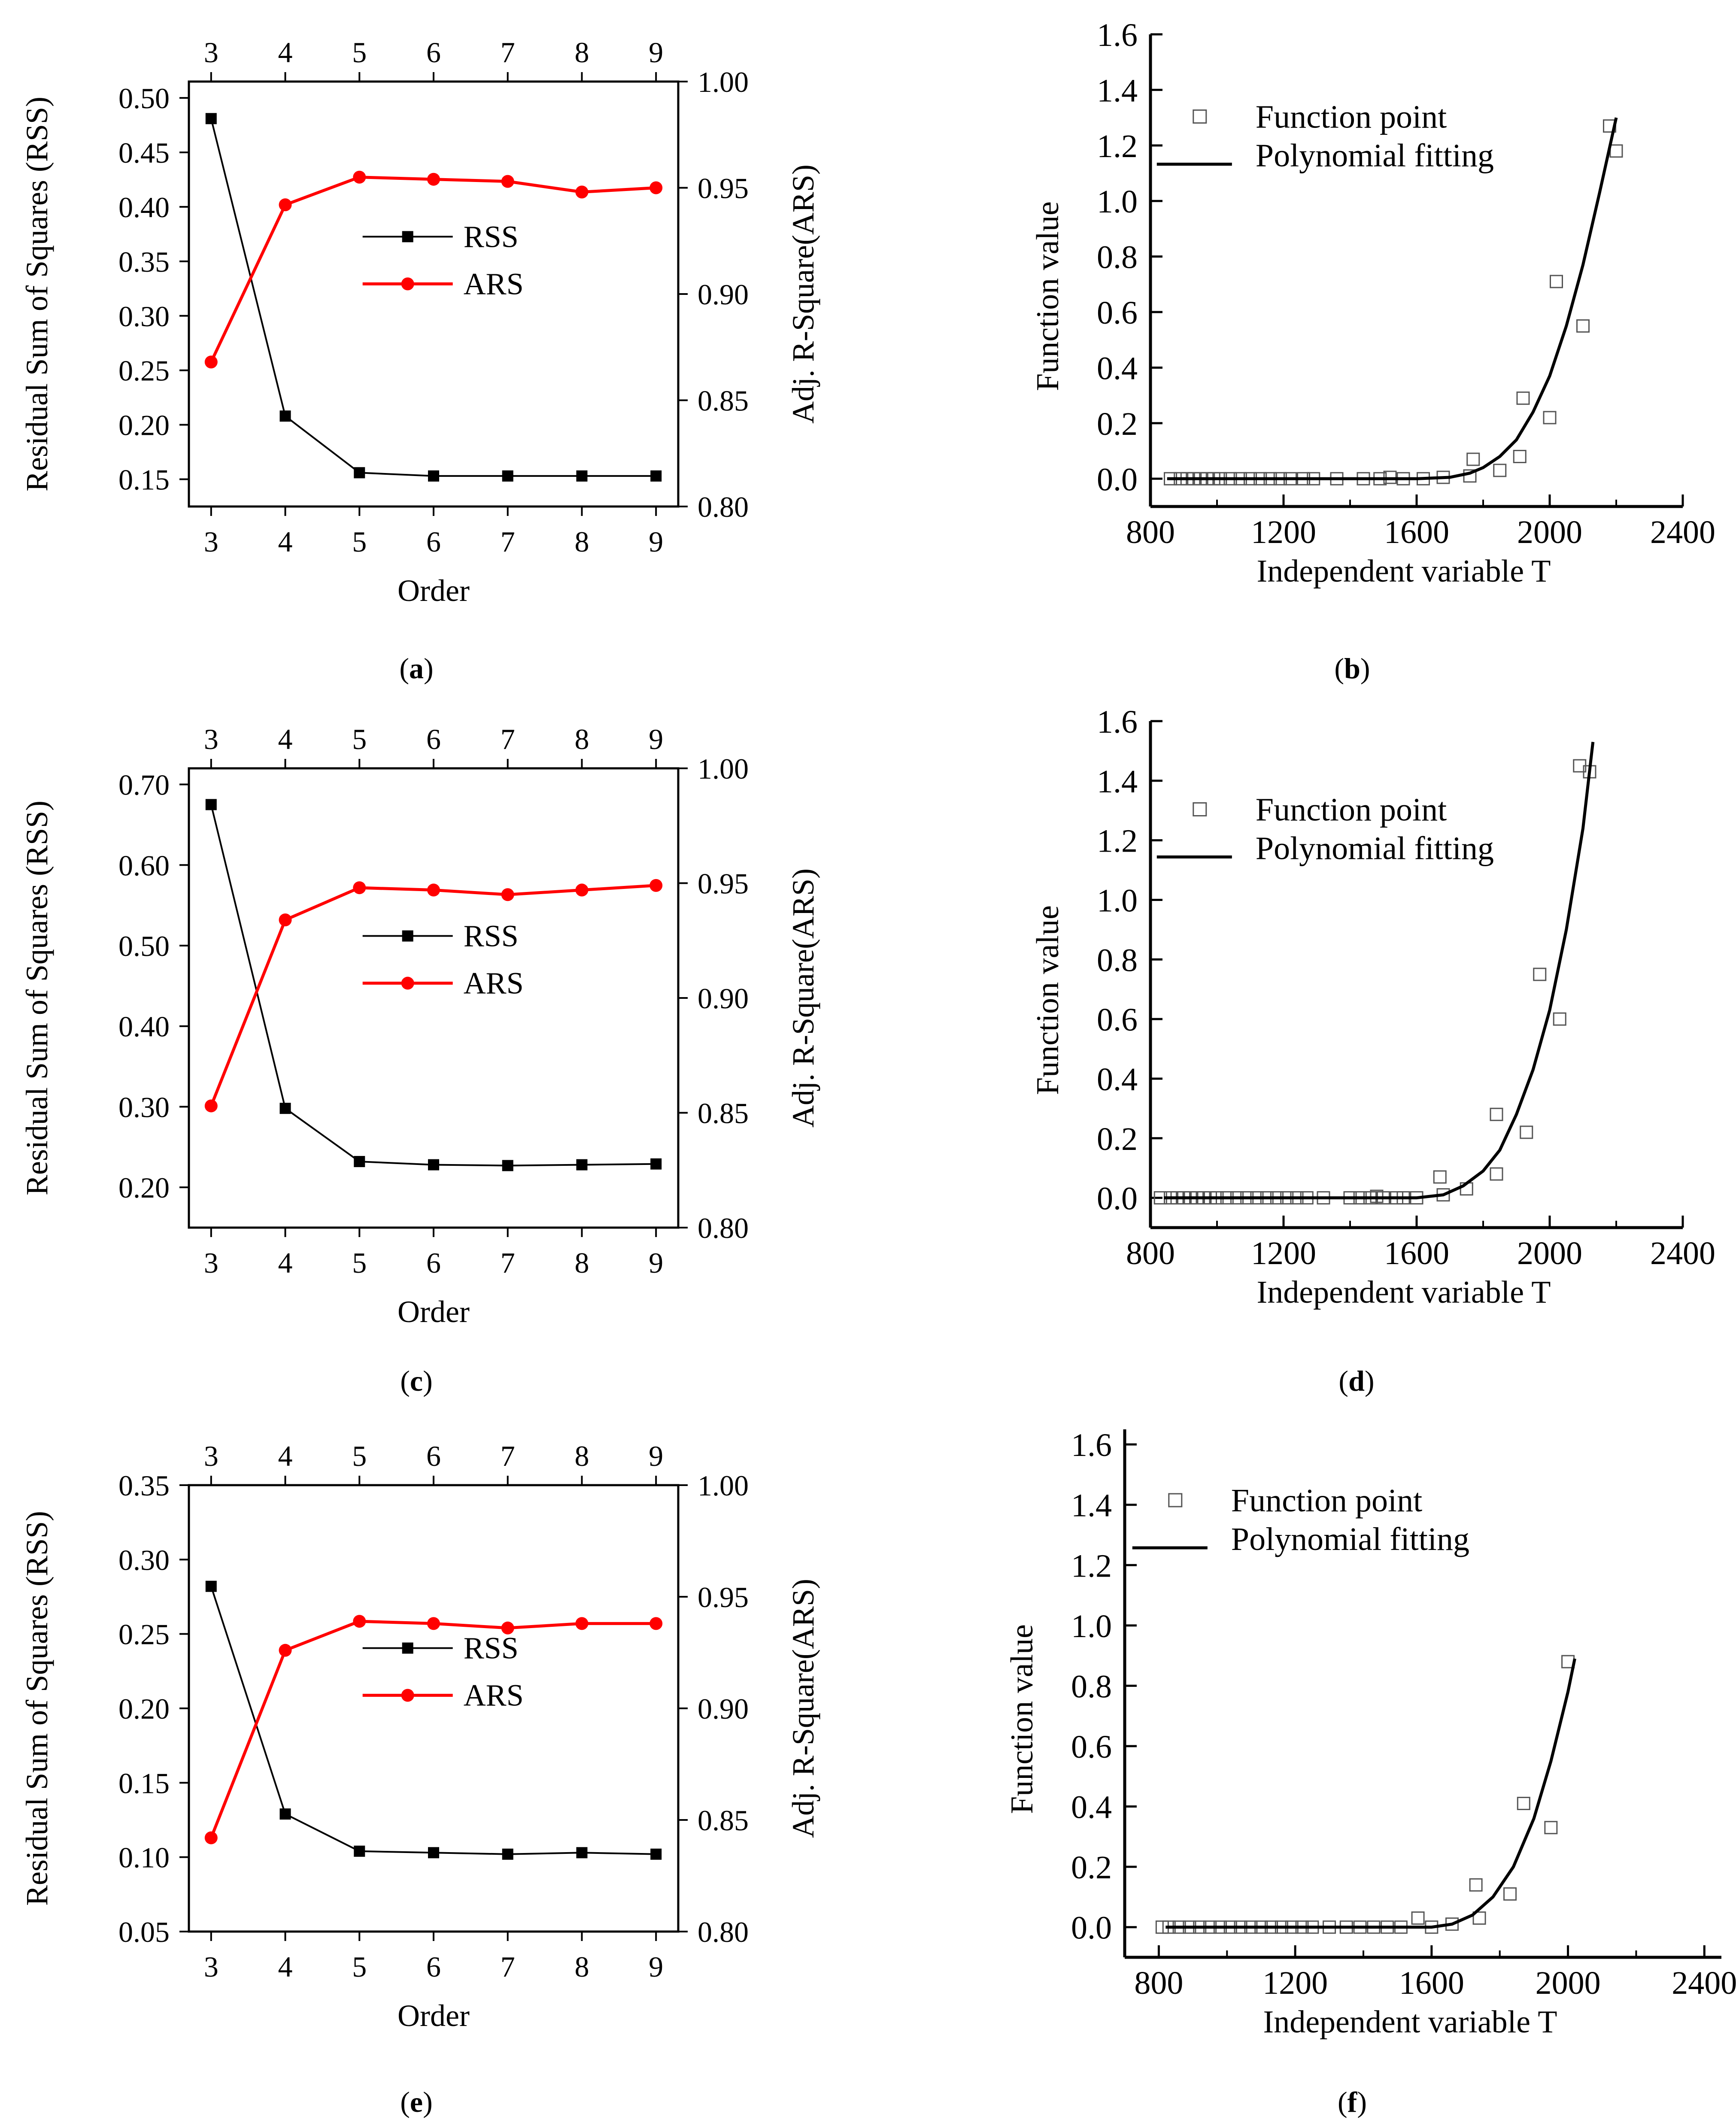 The height and width of the screenshot is (2126, 1736). I want to click on y-tick-label: 0.10, so click(144, 1857).